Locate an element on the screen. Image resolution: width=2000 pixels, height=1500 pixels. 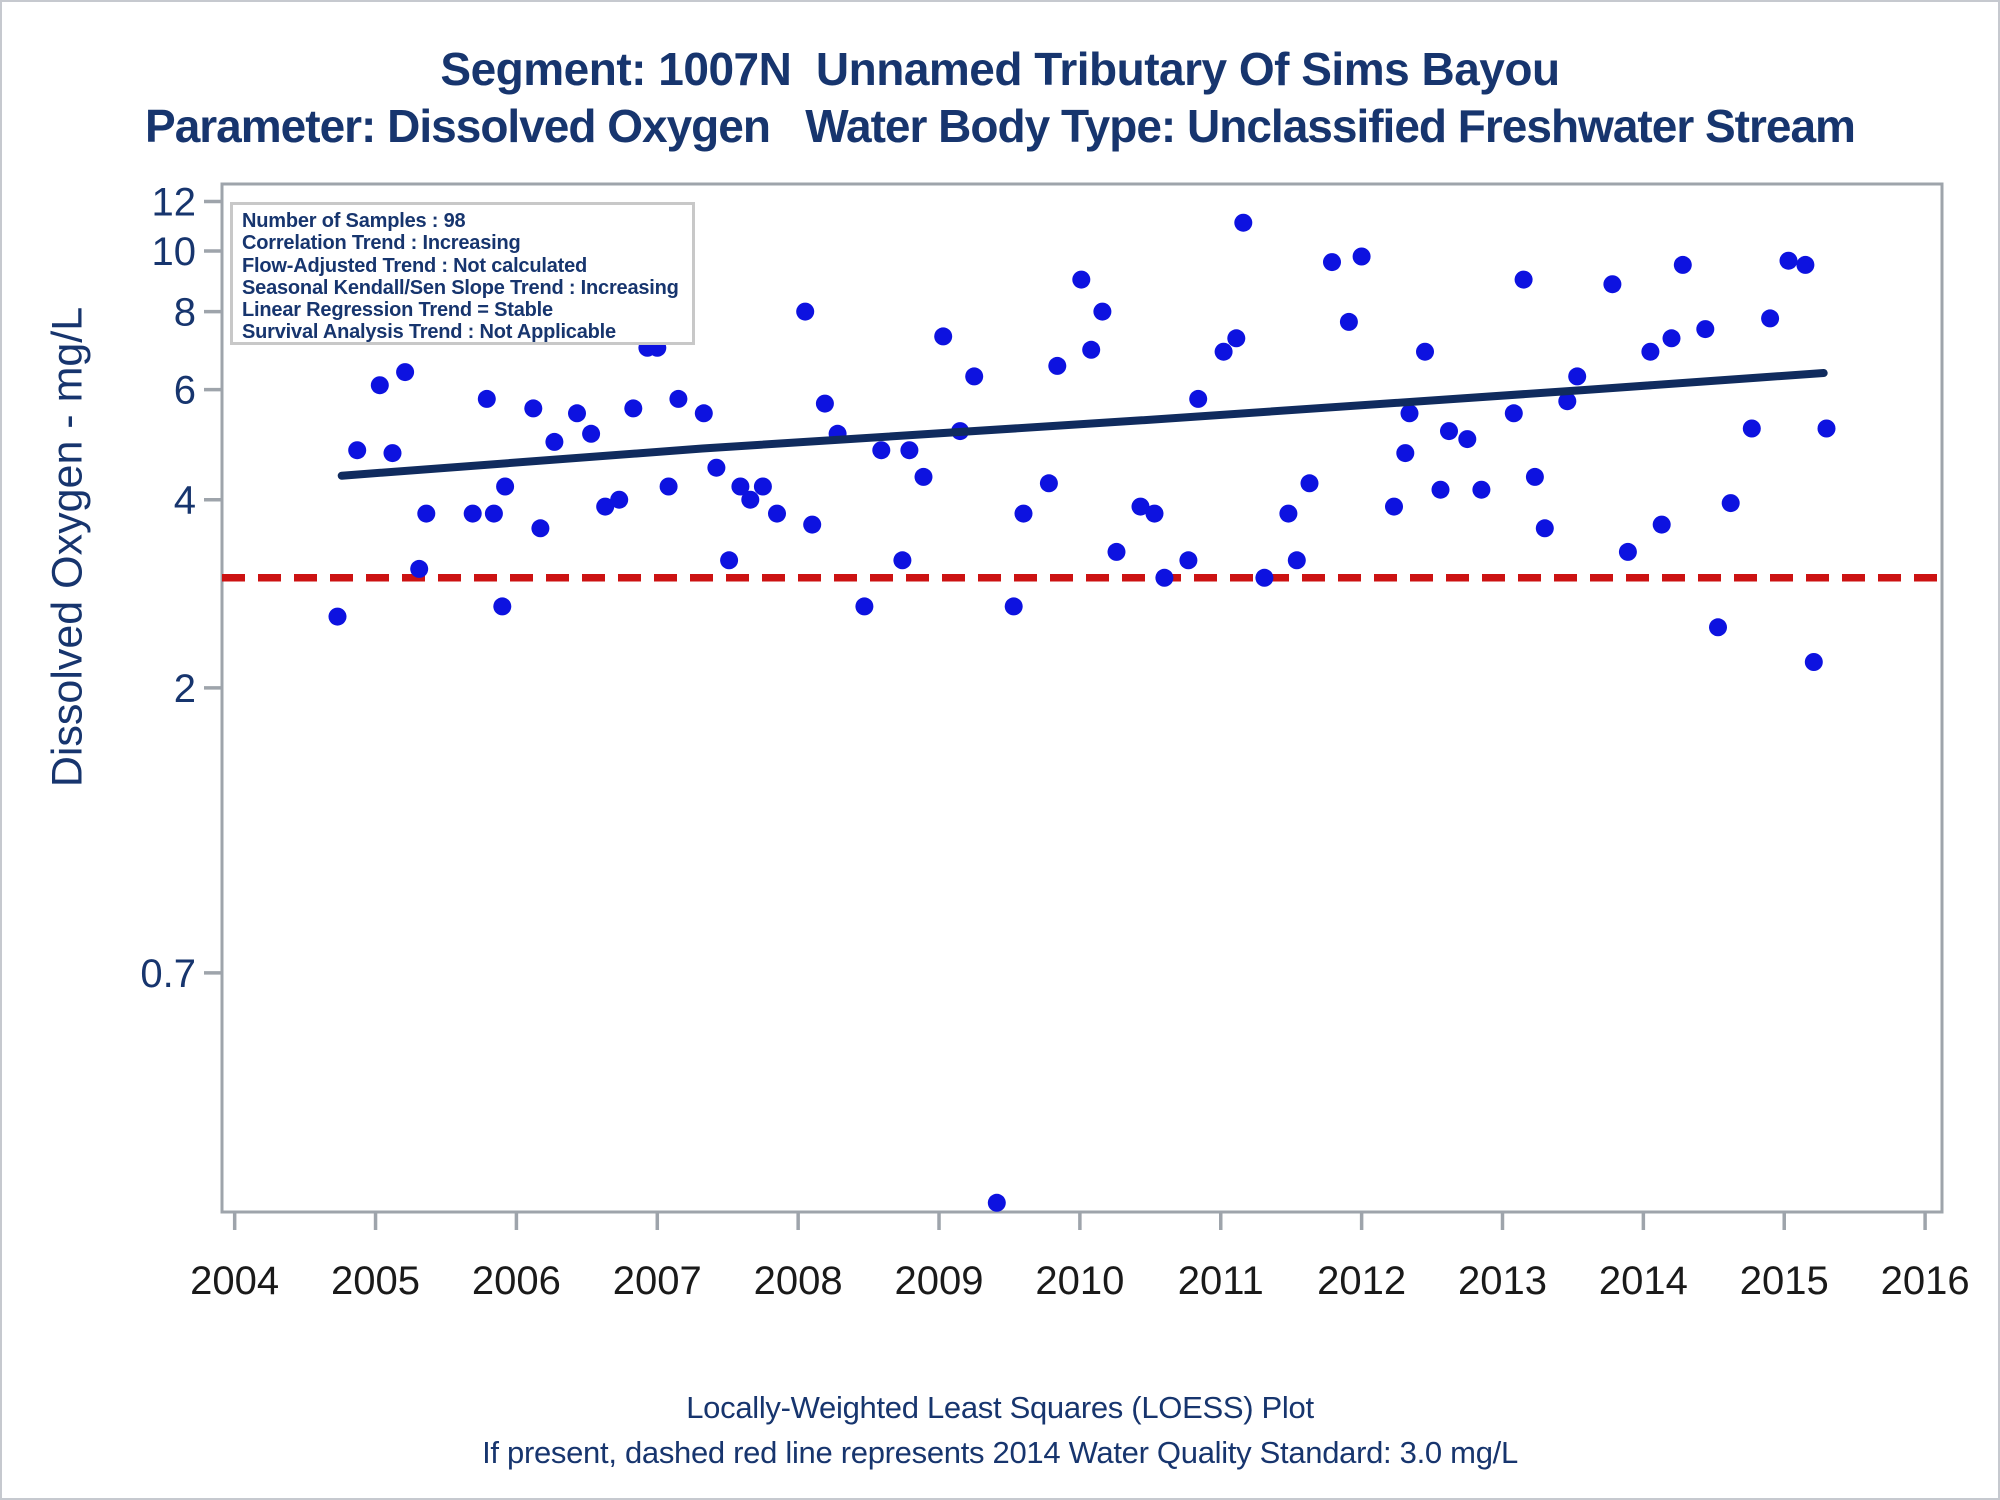
x-tick-label: 2012 is located at coordinates (1361, 1281).